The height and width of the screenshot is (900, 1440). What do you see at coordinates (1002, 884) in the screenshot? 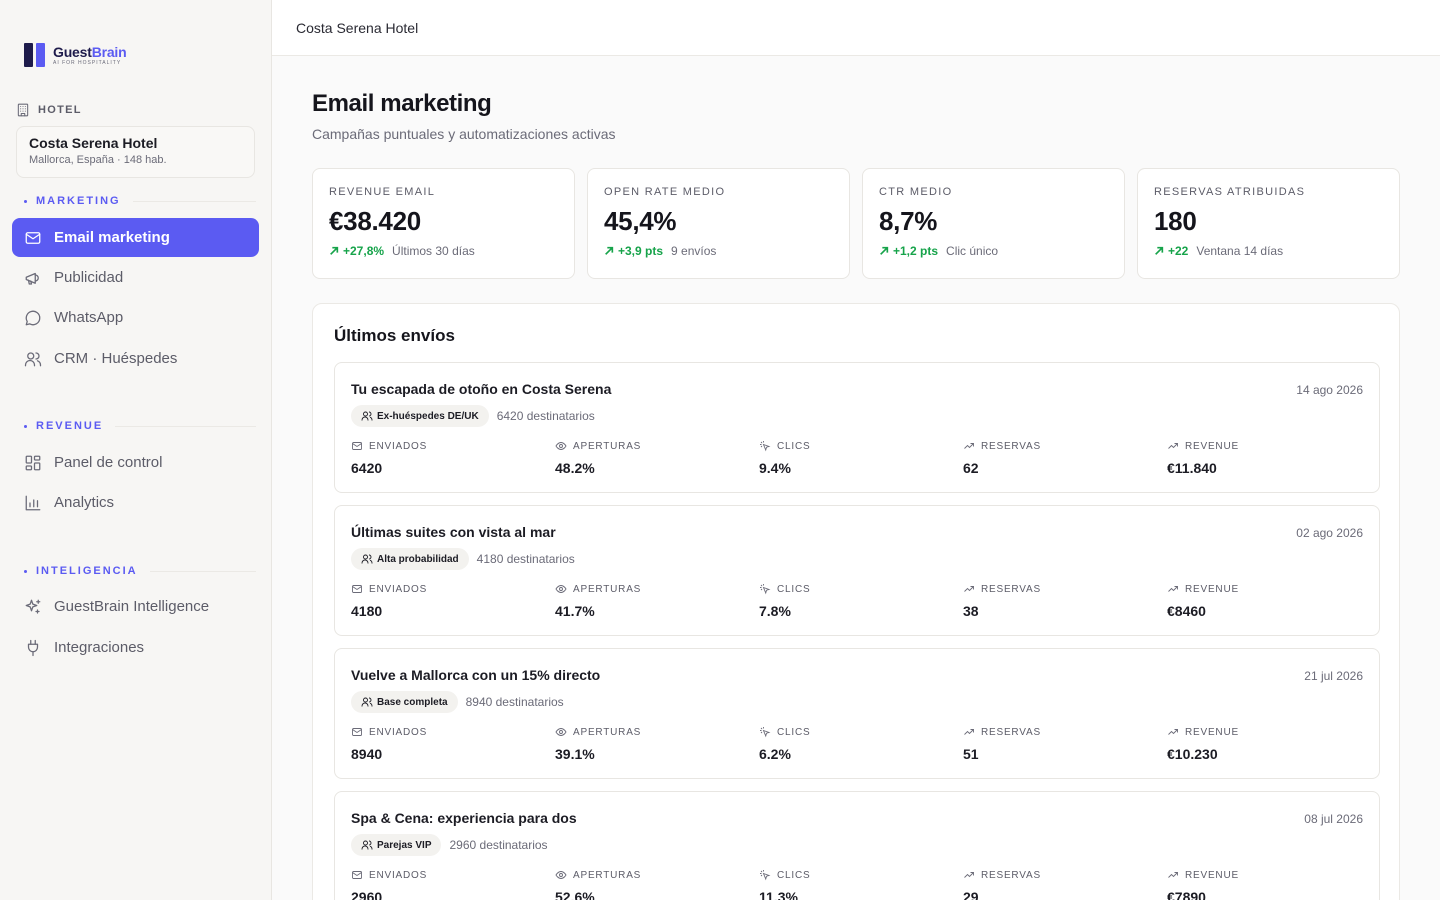
I see `metric-bookings: RESERVAS 29` at bounding box center [1002, 884].